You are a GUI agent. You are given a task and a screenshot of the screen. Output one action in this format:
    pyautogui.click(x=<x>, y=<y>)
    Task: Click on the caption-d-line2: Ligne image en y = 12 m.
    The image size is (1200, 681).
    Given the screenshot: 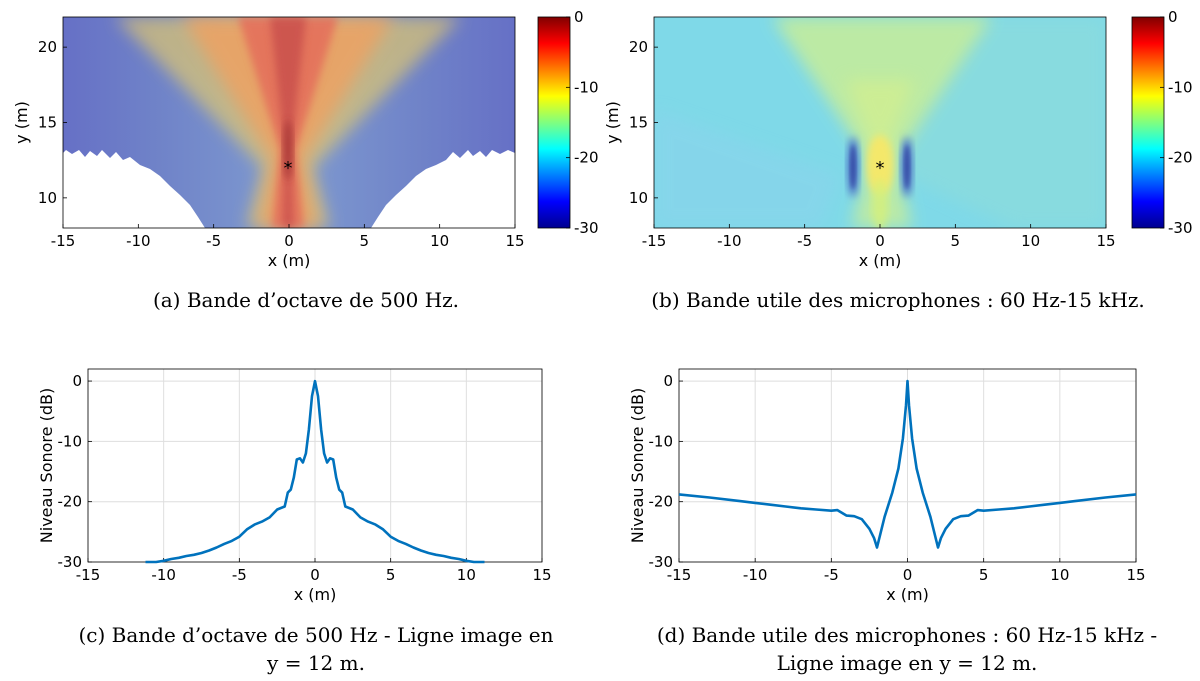 What is the action you would take?
    pyautogui.click(x=907, y=663)
    